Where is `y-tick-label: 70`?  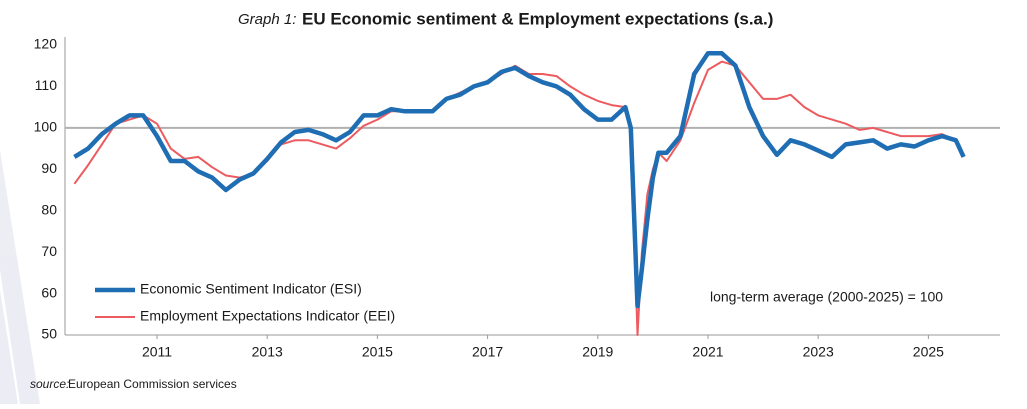 y-tick-label: 70 is located at coordinates (49, 251).